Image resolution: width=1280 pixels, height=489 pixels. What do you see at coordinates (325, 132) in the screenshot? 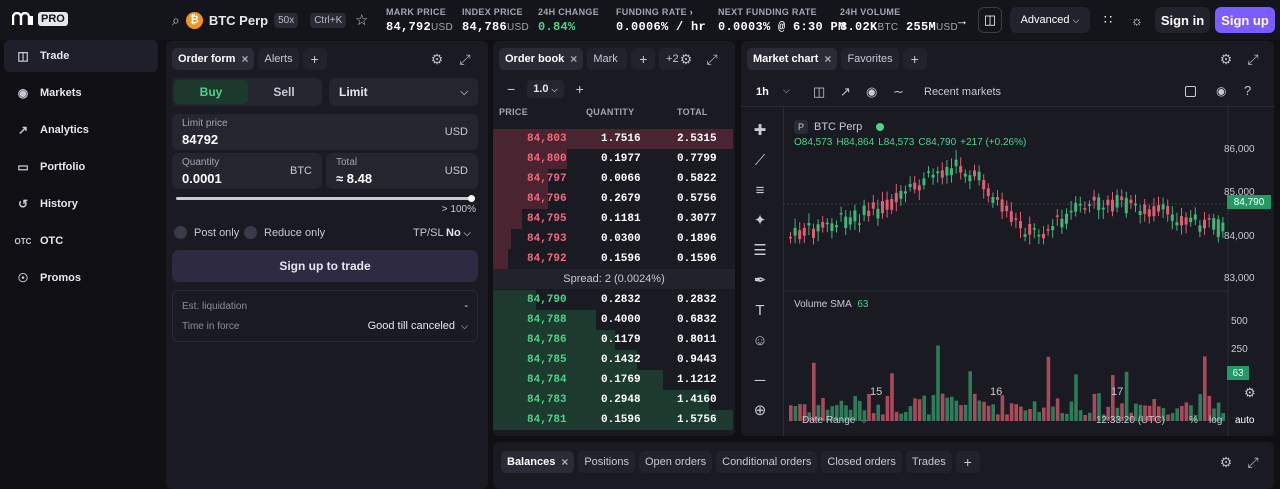
I see `limit-price-field: Limit price 84792 USD` at bounding box center [325, 132].